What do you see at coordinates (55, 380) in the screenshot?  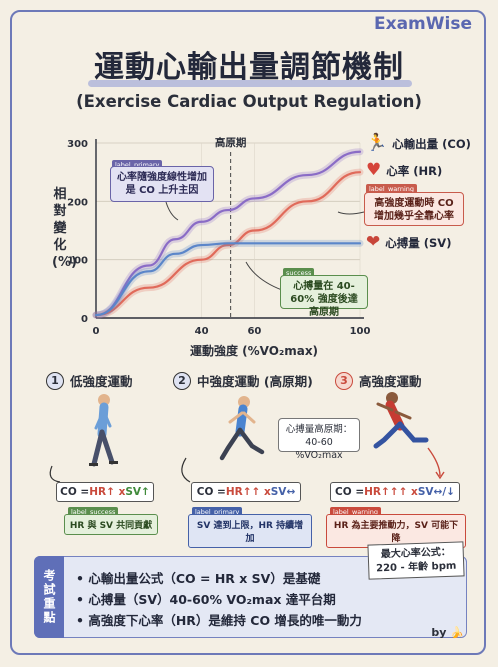 I see `stage-1-number: 1` at bounding box center [55, 380].